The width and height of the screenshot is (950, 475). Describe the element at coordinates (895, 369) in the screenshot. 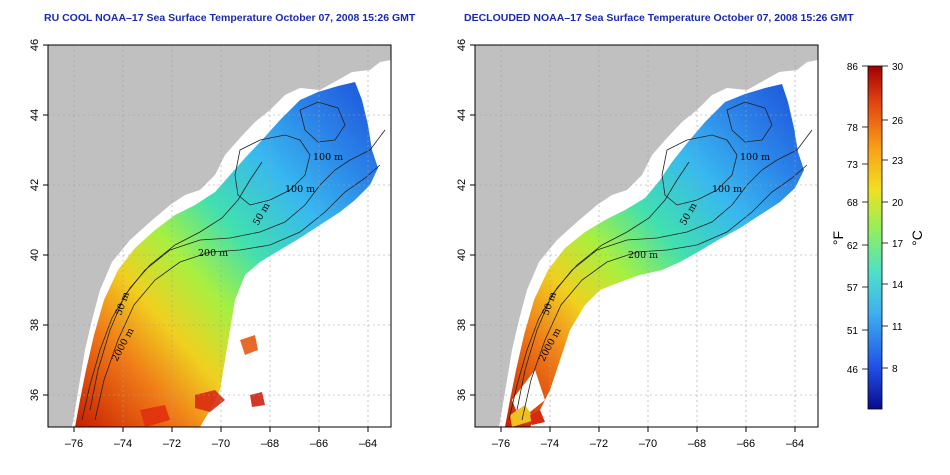

I see `colorbar-c-tick: 8` at that location.